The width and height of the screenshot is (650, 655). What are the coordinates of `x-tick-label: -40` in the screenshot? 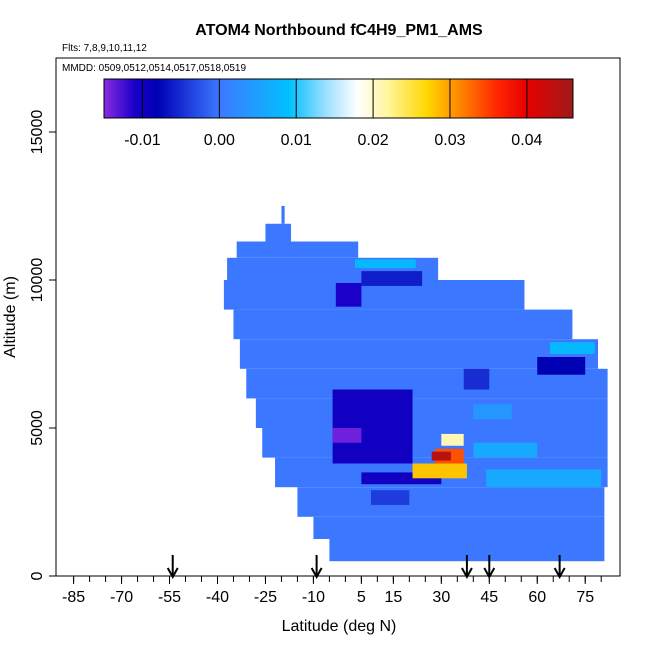 It's located at (217, 597).